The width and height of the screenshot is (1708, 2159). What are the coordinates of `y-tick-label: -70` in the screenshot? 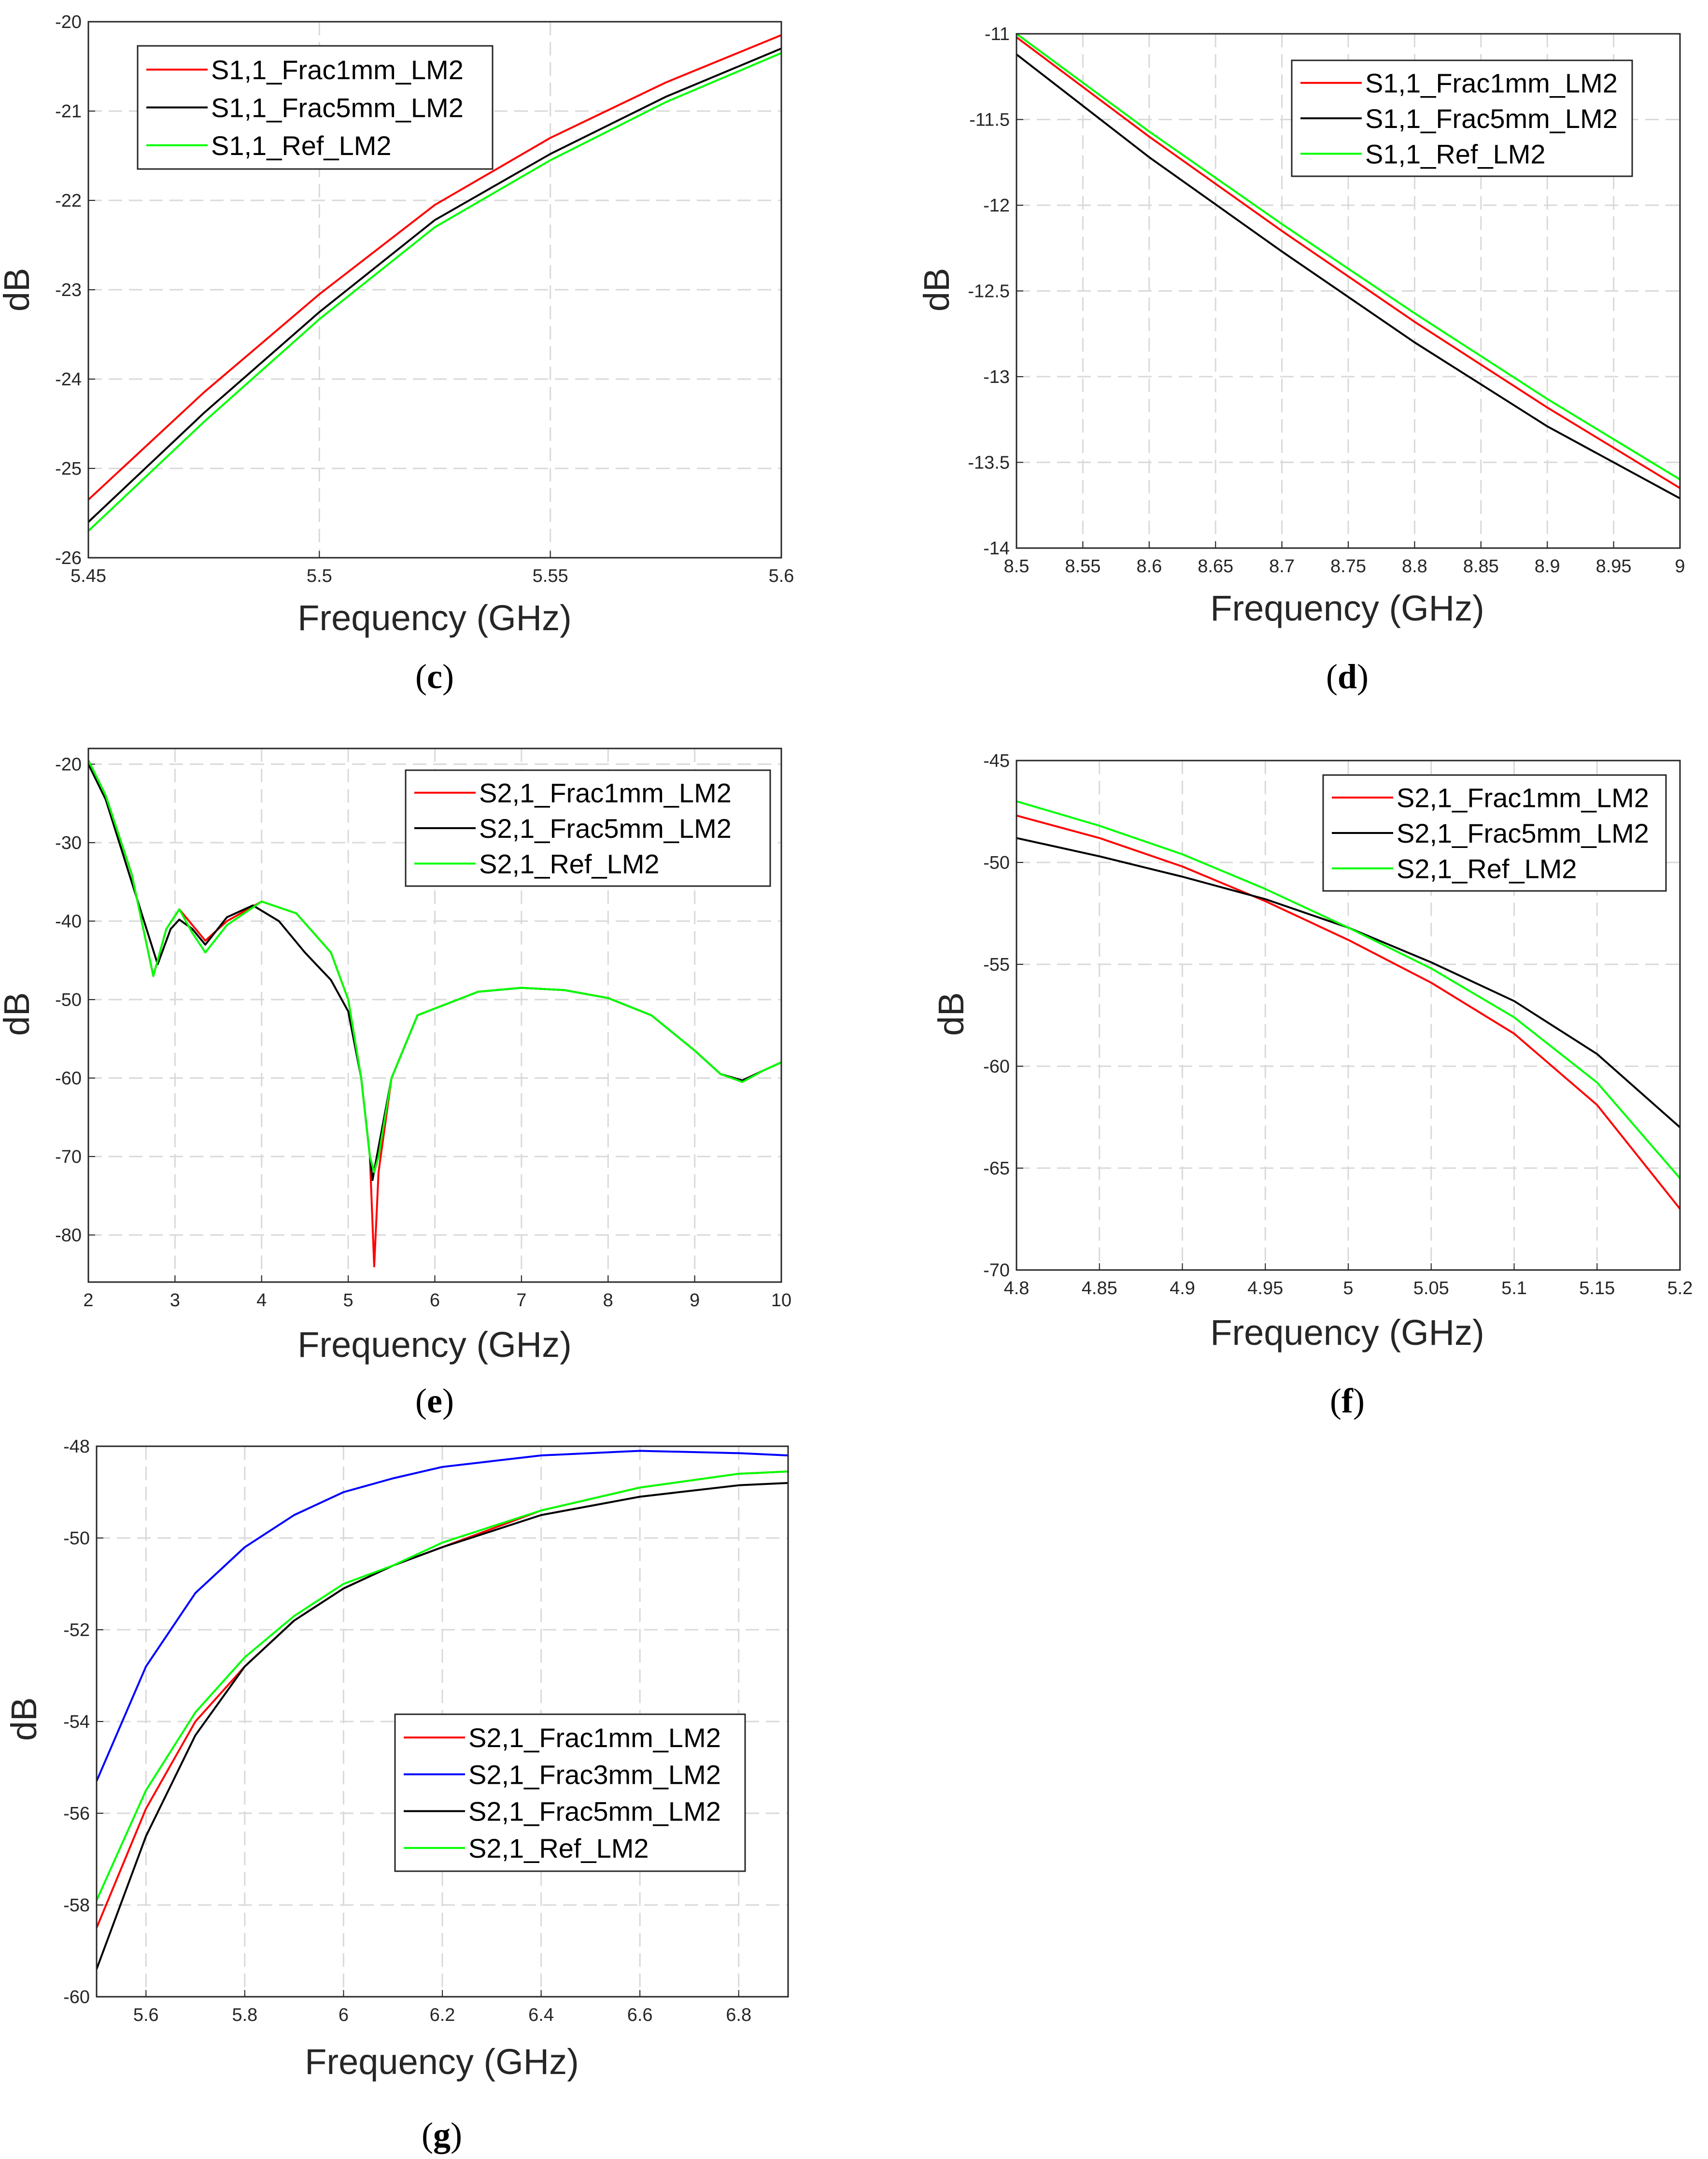 It's located at (997, 1270).